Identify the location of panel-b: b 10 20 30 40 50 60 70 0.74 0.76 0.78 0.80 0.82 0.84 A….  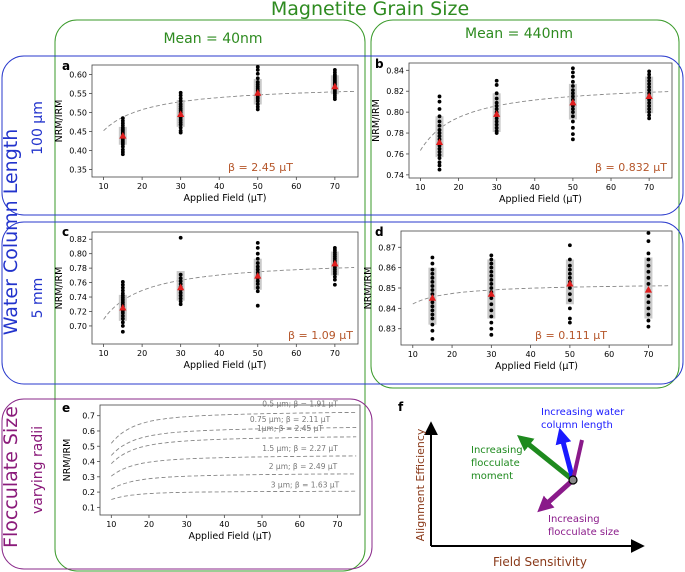
(522, 131).